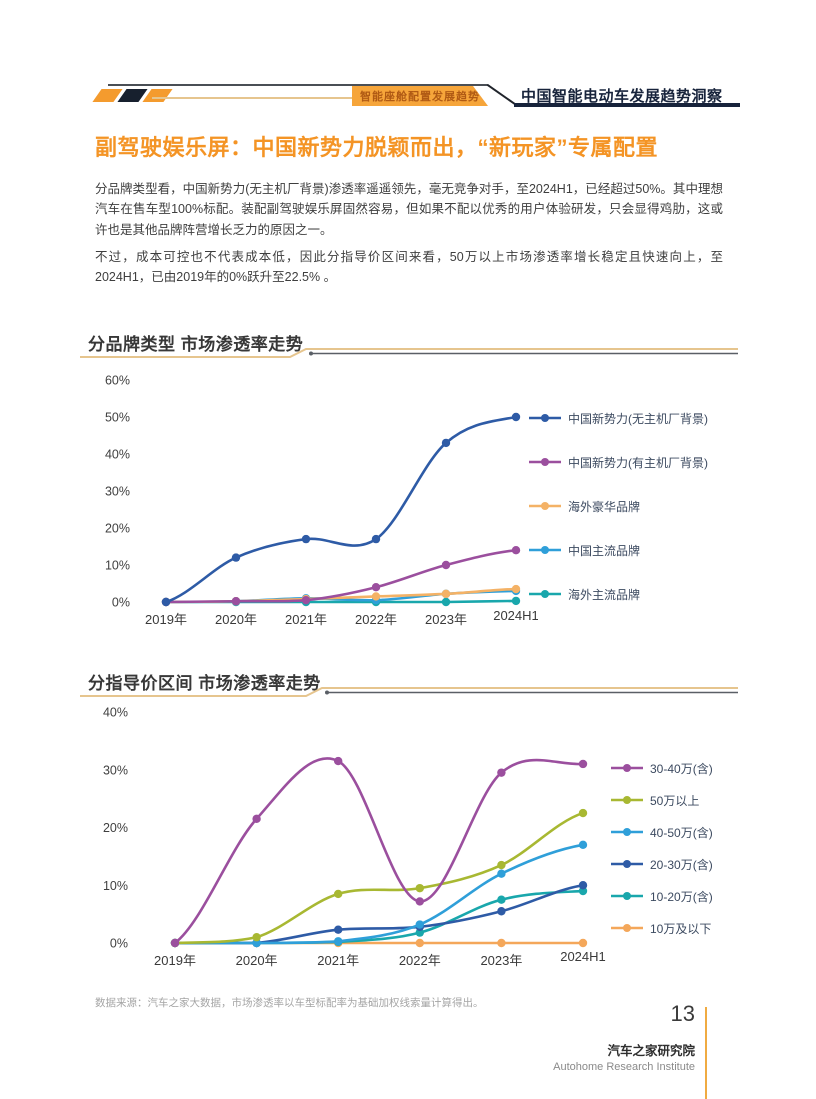  Describe the element at coordinates (661, 896) in the screenshot. I see `legend-item: 10-20万(含)` at that location.